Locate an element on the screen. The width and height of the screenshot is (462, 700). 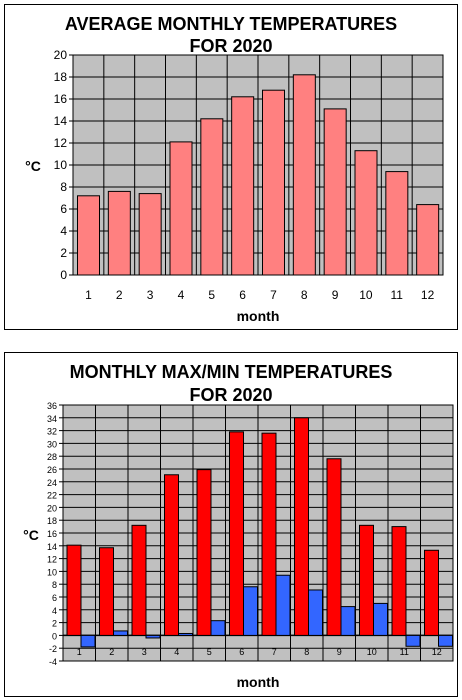
y-tick-label: -2 is located at coordinates (53, 649).